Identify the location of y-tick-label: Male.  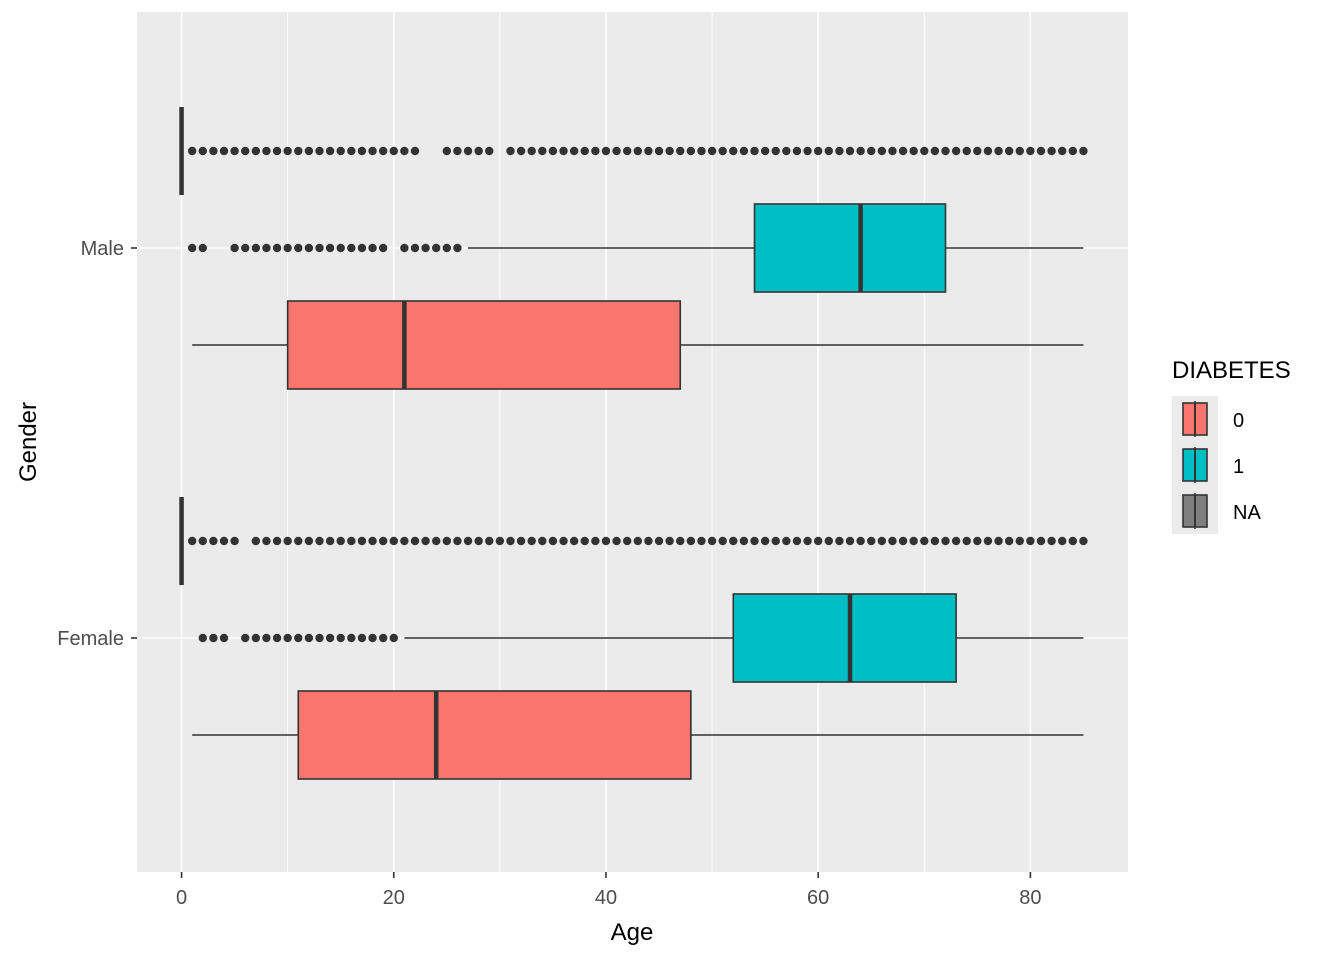
(102, 249).